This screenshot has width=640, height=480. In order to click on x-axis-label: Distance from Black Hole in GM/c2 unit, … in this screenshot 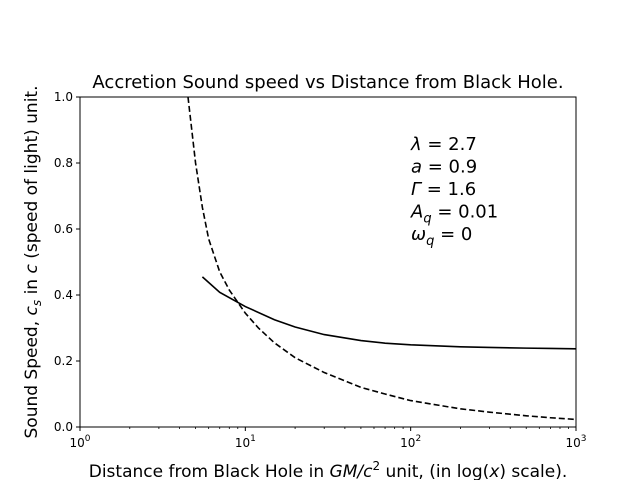, I will do `click(328, 469)`.